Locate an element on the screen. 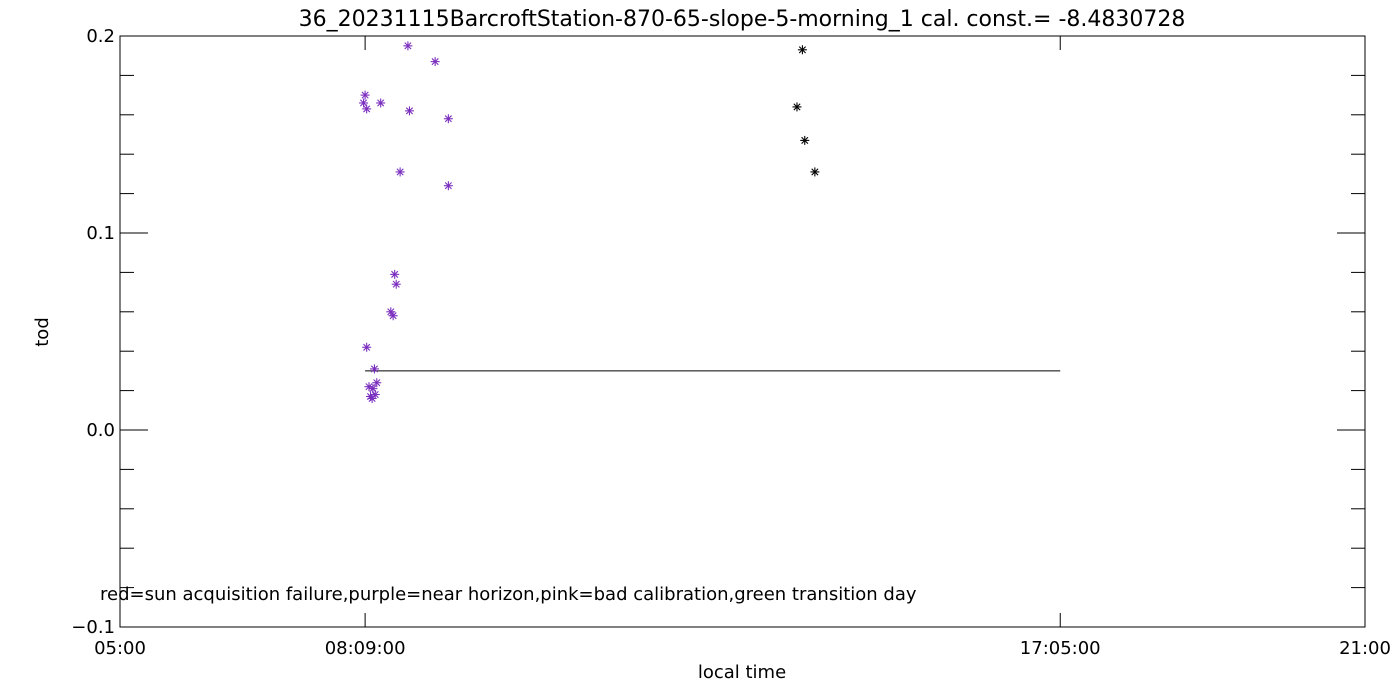  y-tick-label: 0.2 is located at coordinates (100, 36).